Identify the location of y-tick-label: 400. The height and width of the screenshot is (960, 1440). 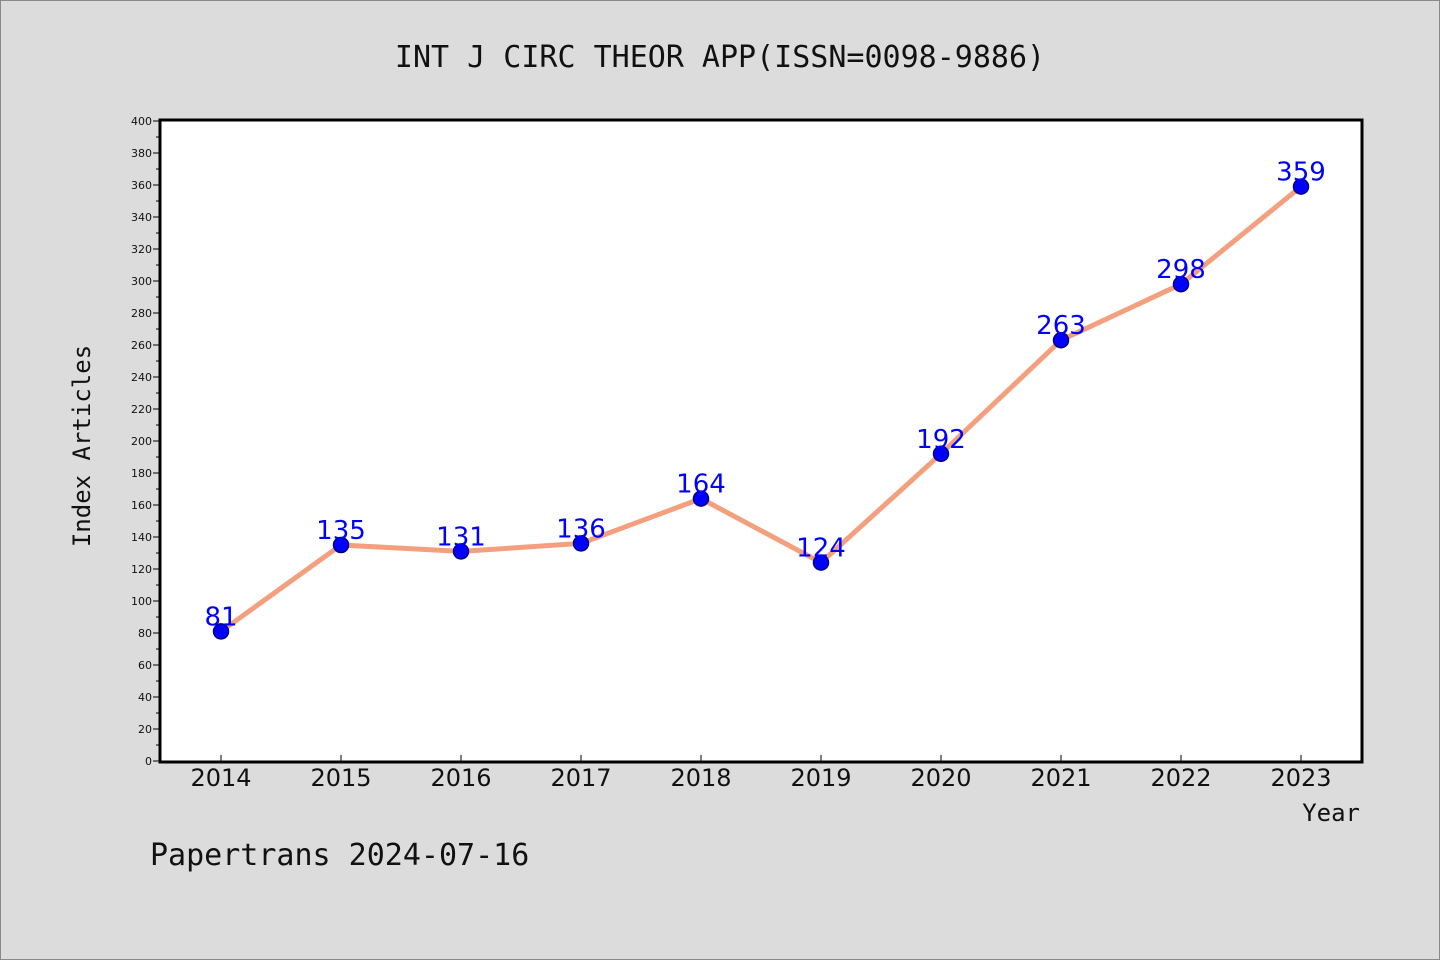
(141, 121).